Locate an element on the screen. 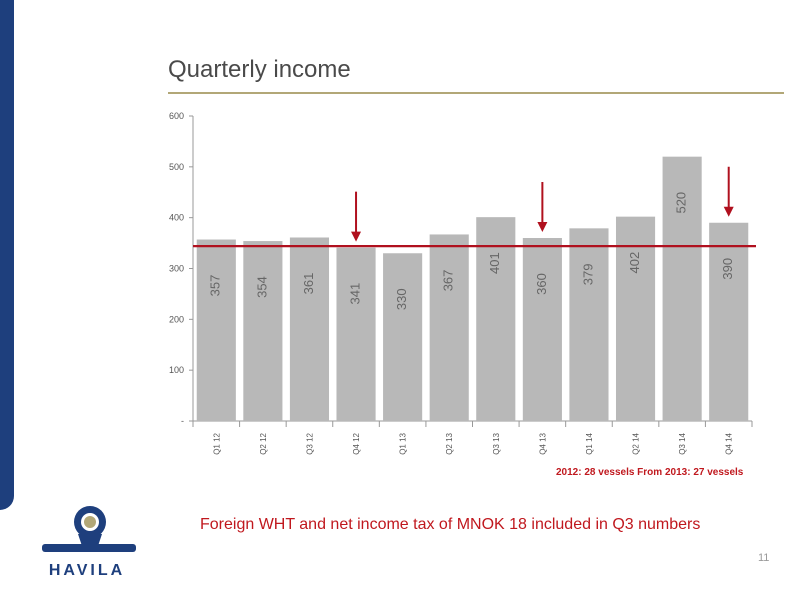  y-tick-label: 600 is located at coordinates (176, 116).